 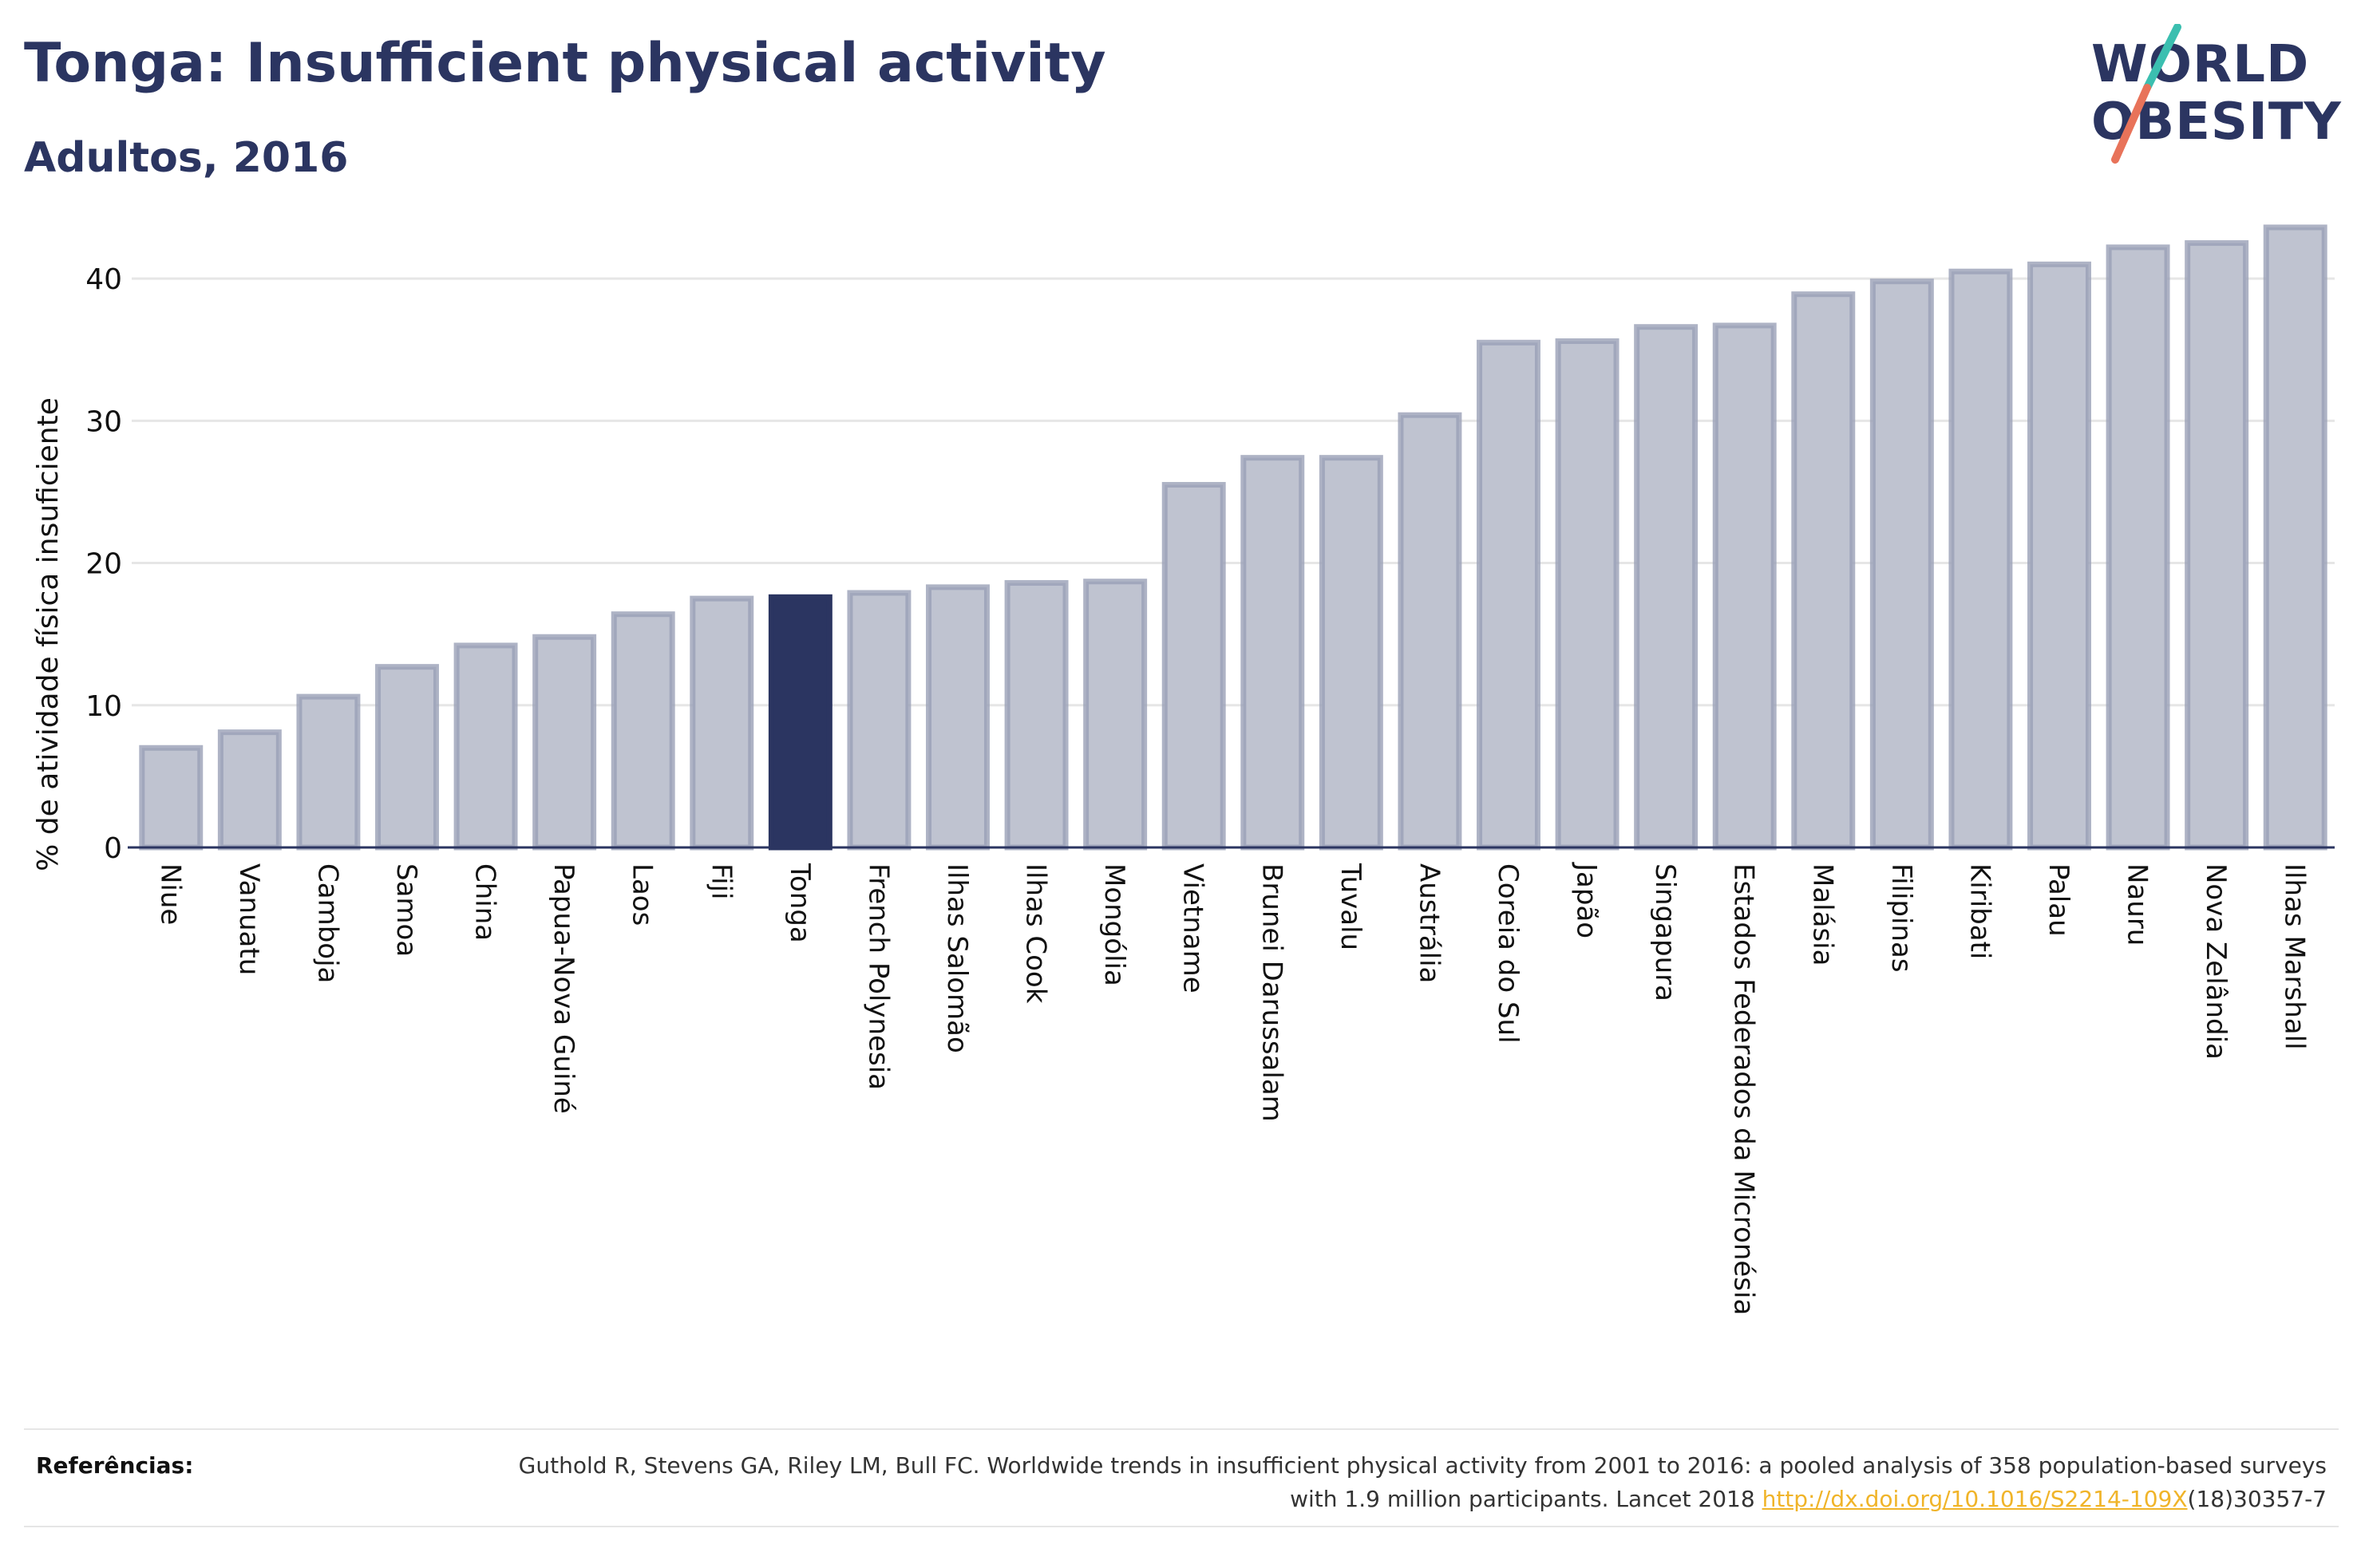 I want to click on references-citation-end: (18)30357-7, so click(x=2257, y=1499).